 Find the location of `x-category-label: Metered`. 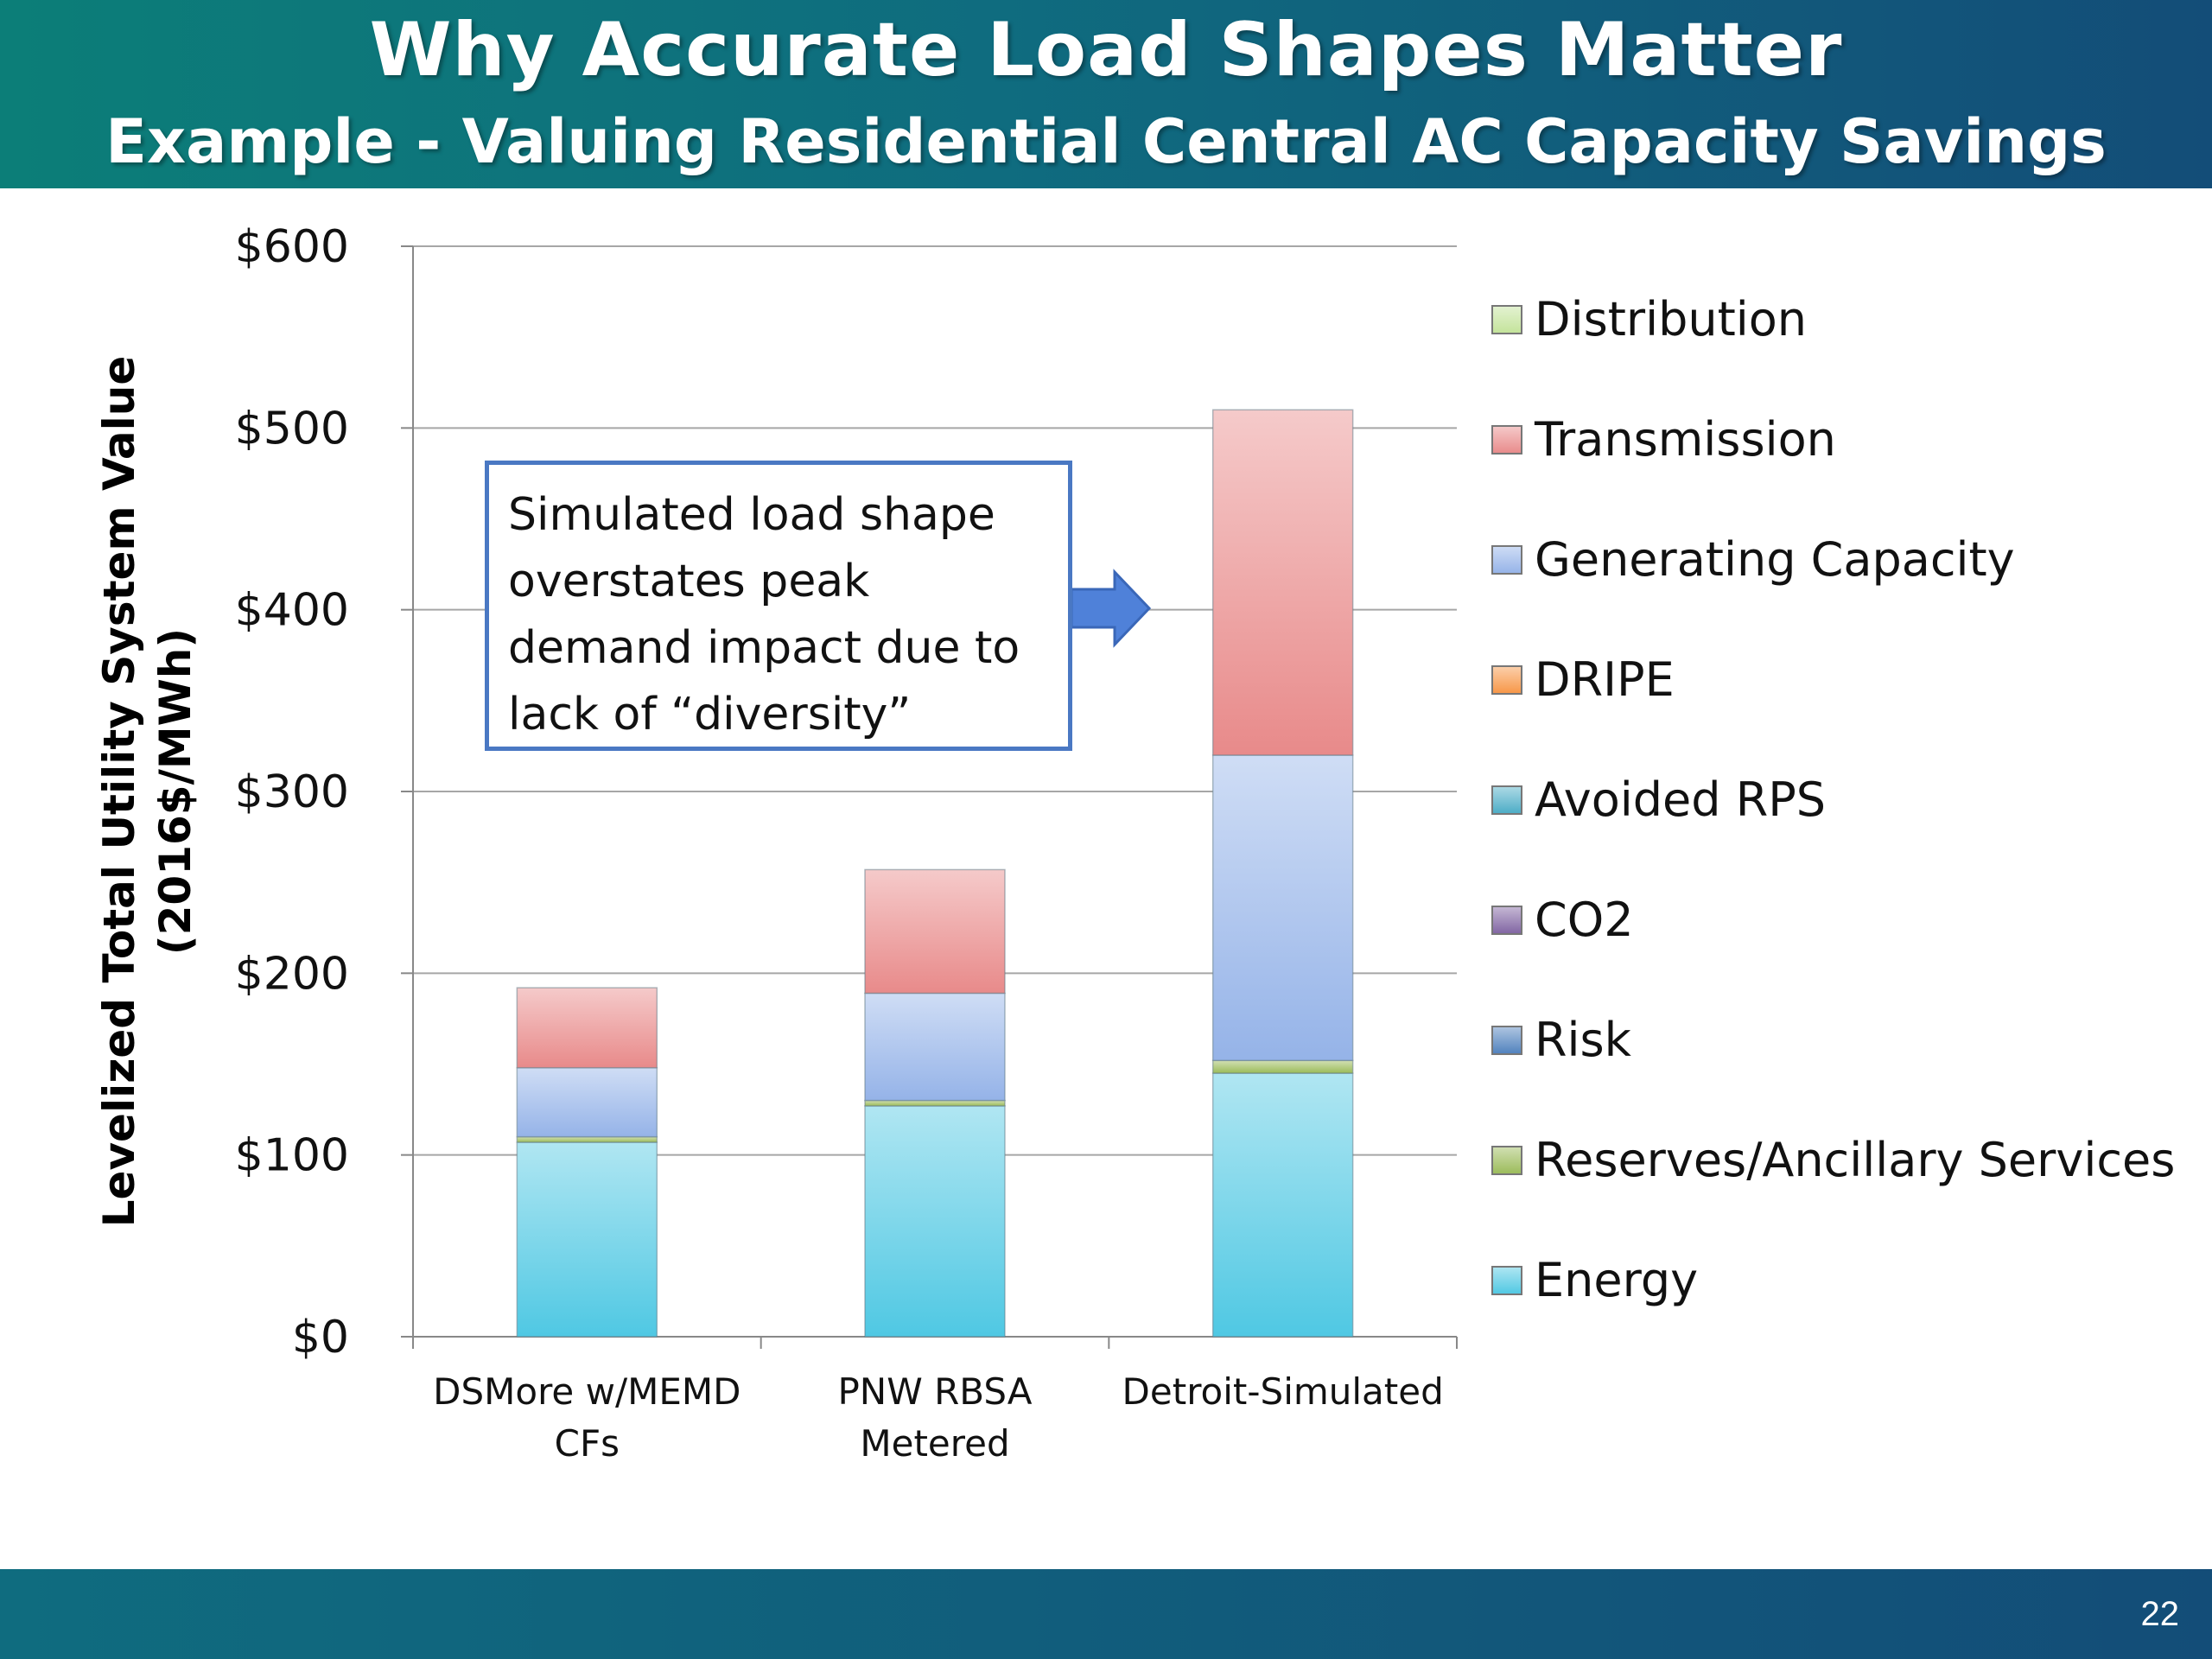

x-category-label: Metered is located at coordinates (934, 1443).